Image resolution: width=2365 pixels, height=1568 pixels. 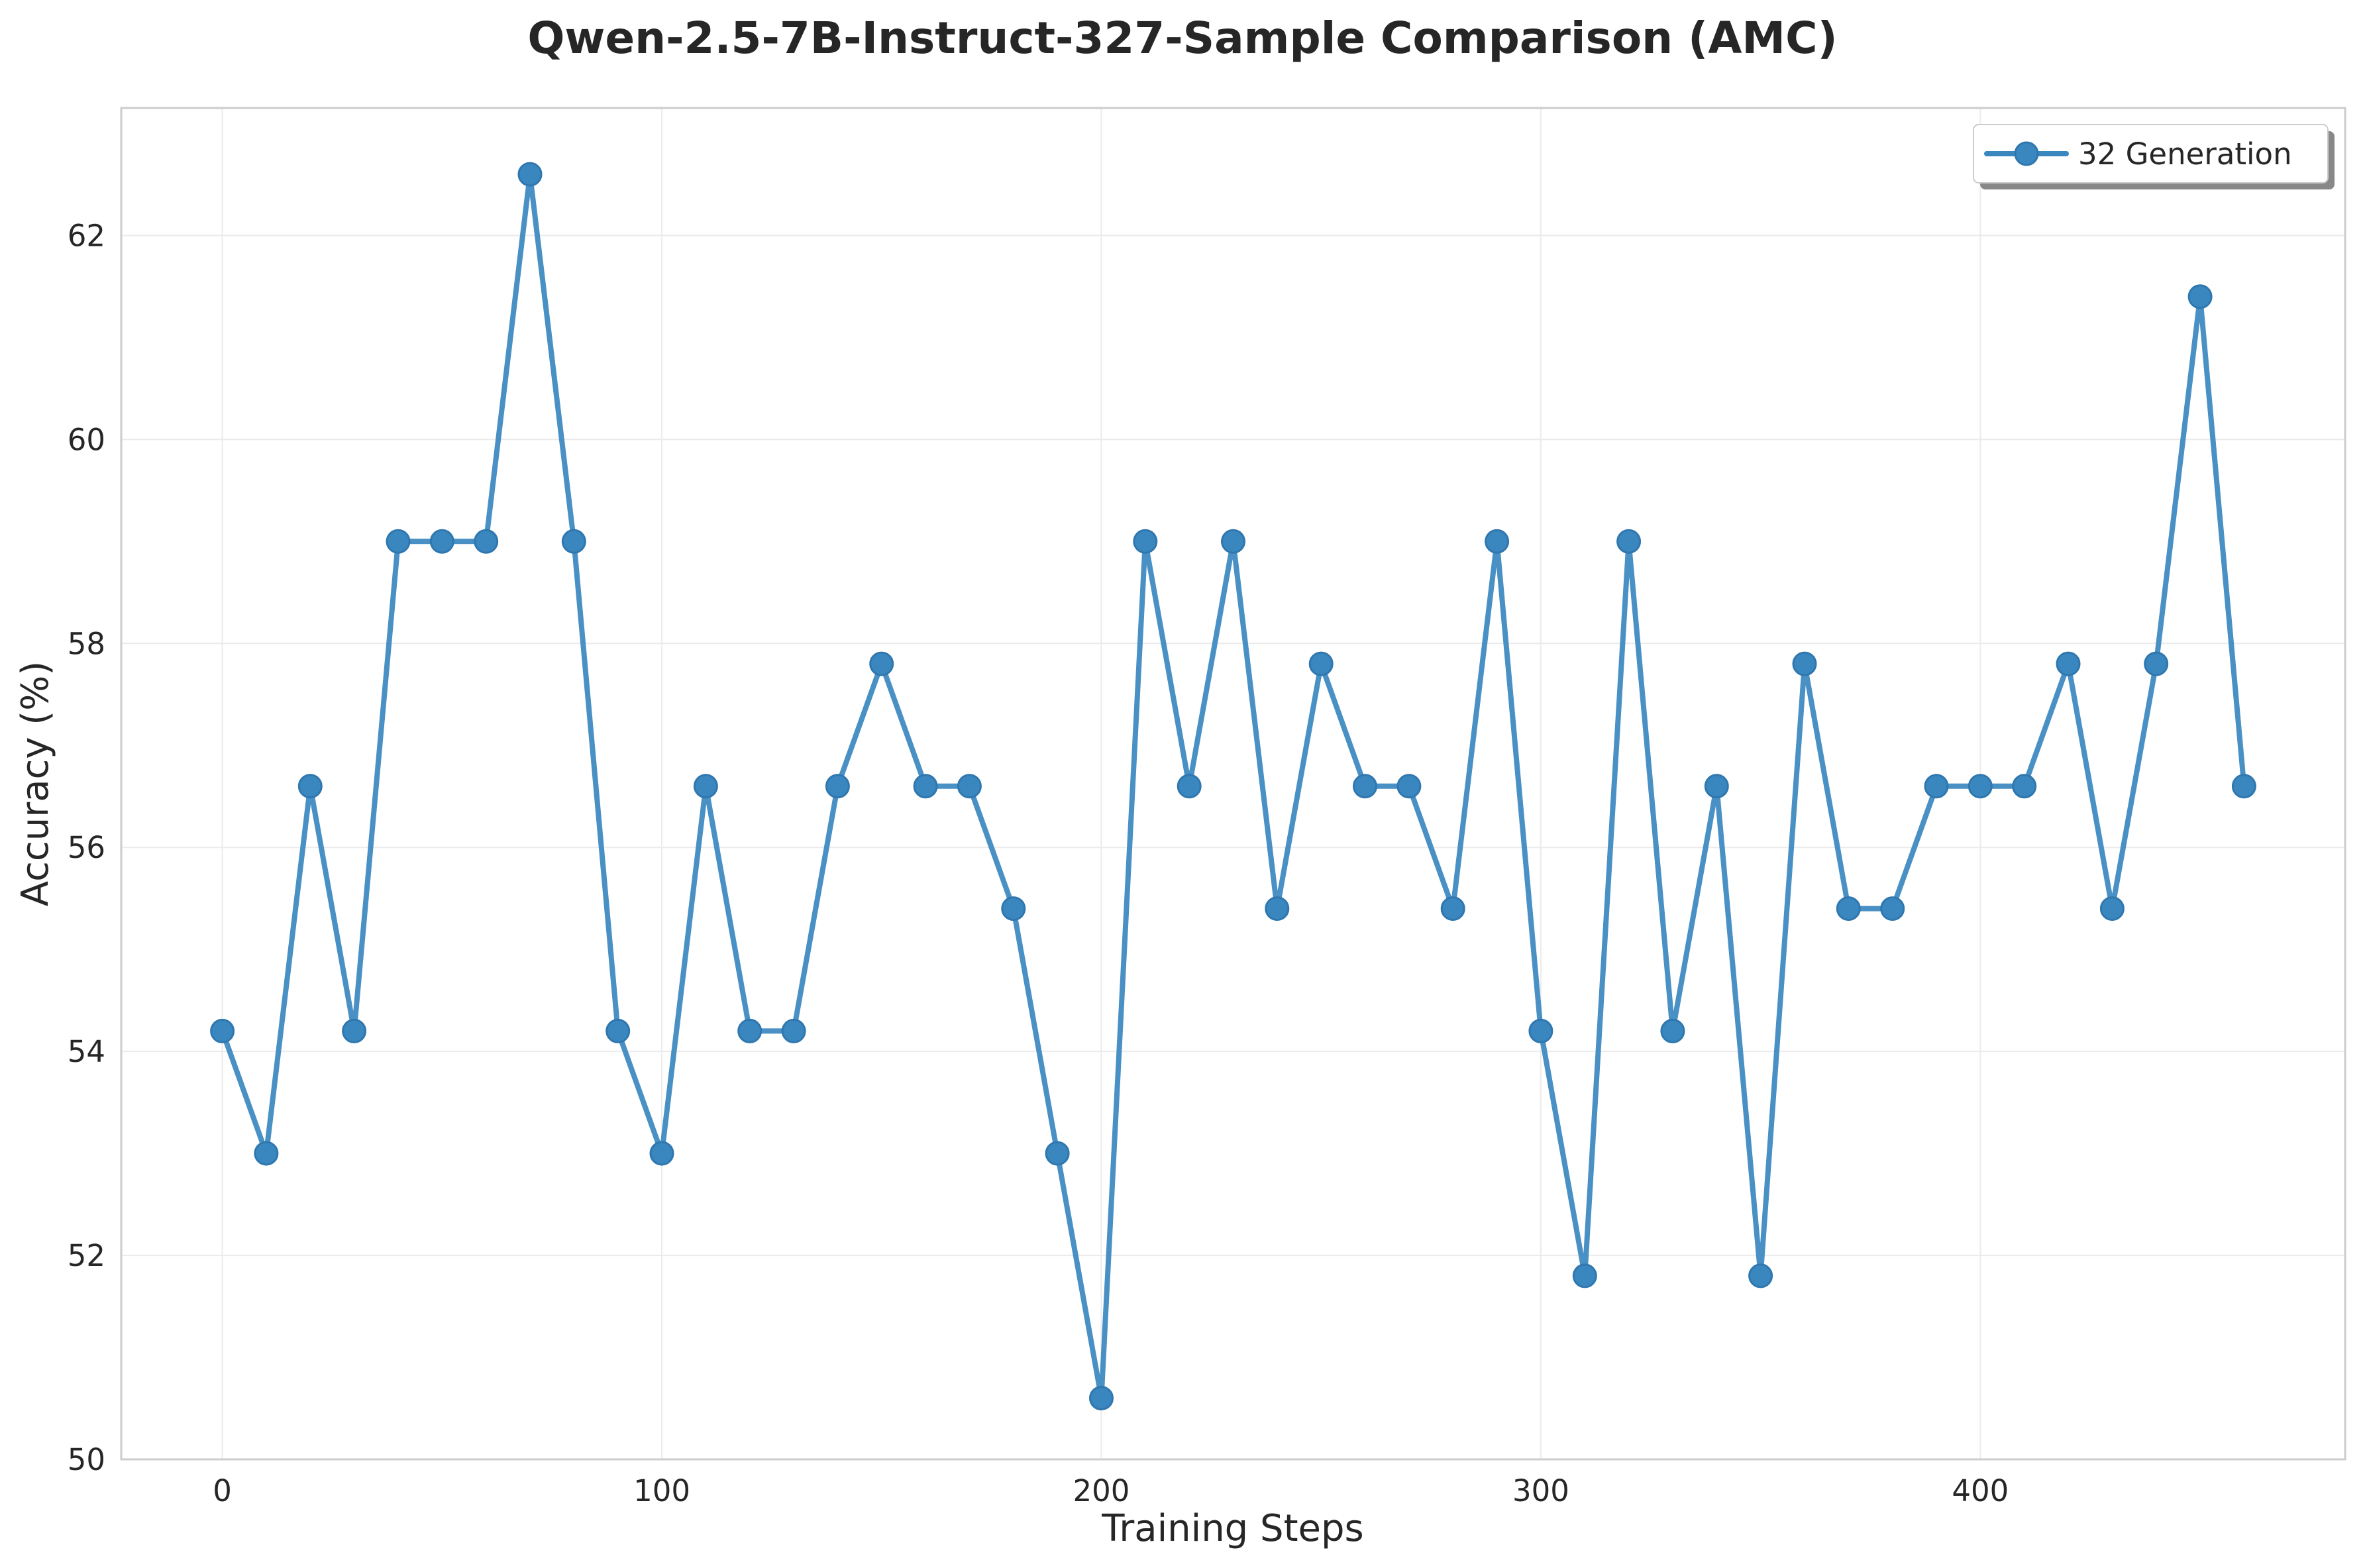 I want to click on x-tick-label: 400, so click(x=1980, y=1490).